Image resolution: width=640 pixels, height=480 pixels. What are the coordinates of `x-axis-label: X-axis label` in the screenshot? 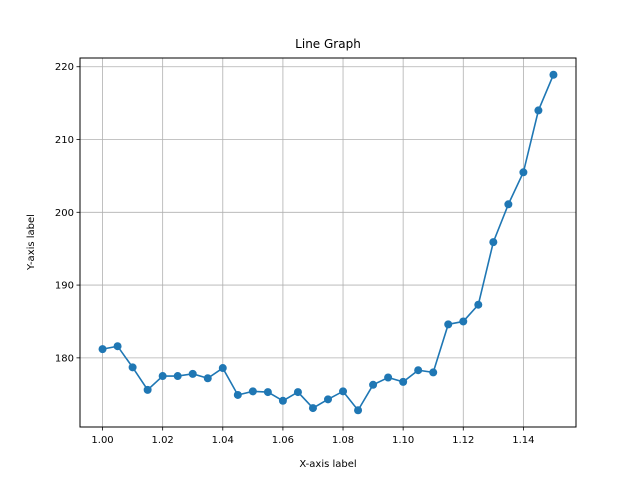 It's located at (327, 464).